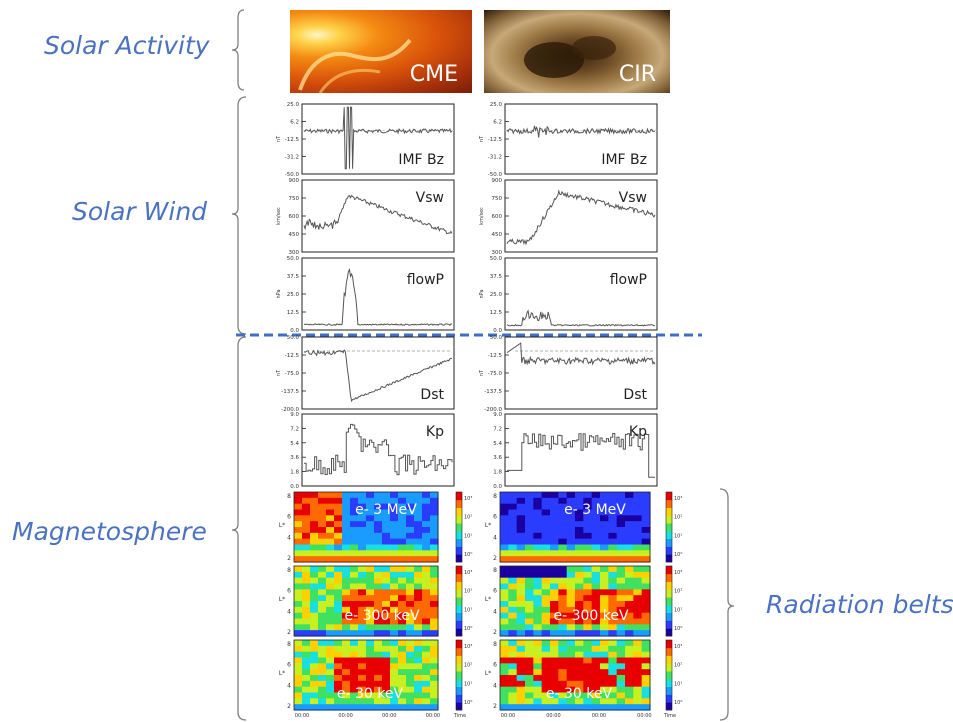 Image resolution: width=953 pixels, height=722 pixels. I want to click on y-tick-label: -12.5, so click(495, 140).